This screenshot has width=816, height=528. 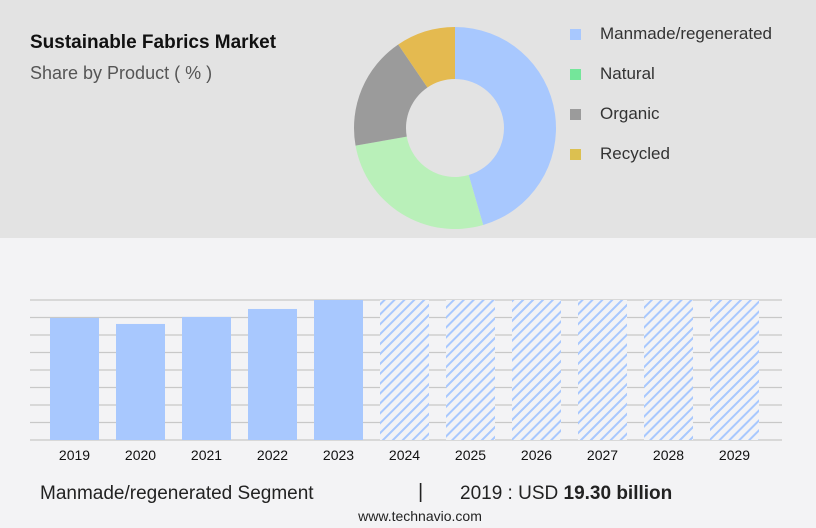 What do you see at coordinates (630, 113) in the screenshot?
I see `legend-label: Organic` at bounding box center [630, 113].